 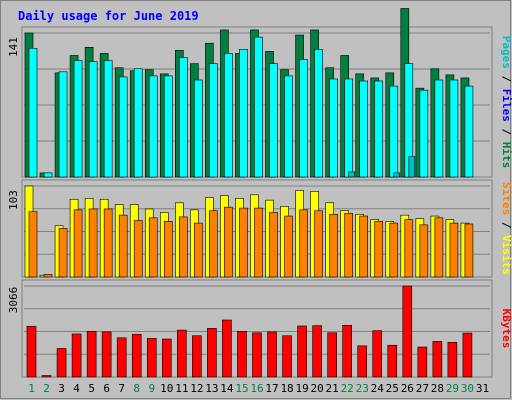 I want to click on chart-title: Daily usage for June 2019, so click(x=108, y=16).